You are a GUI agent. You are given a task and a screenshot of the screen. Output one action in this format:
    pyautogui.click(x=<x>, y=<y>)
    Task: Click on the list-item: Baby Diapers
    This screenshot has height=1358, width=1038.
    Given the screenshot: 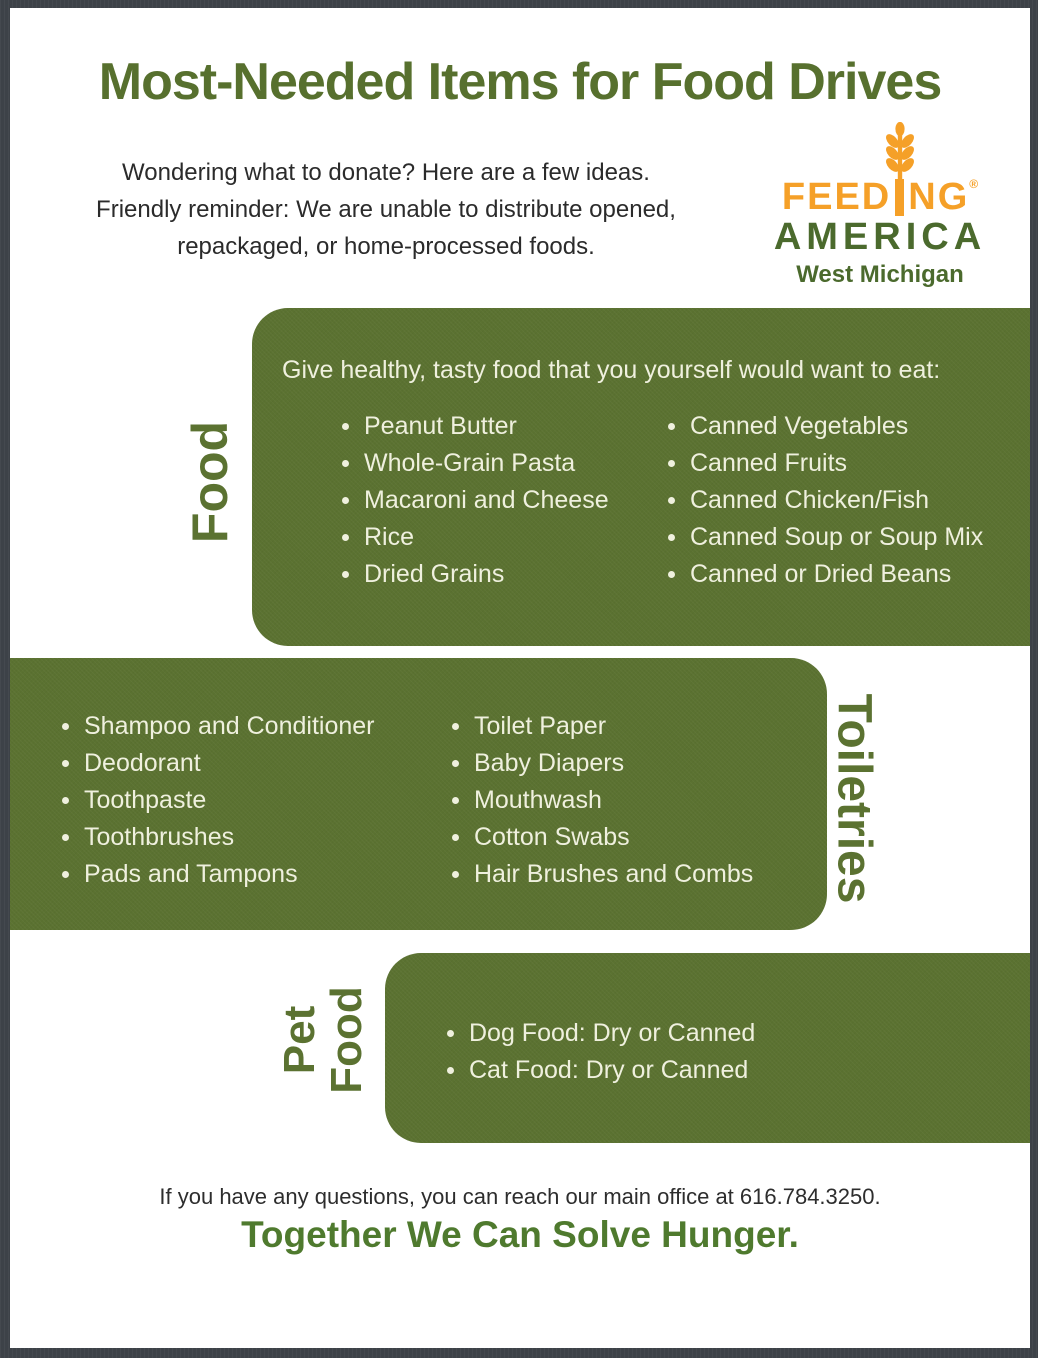 What is the action you would take?
    pyautogui.click(x=601, y=763)
    